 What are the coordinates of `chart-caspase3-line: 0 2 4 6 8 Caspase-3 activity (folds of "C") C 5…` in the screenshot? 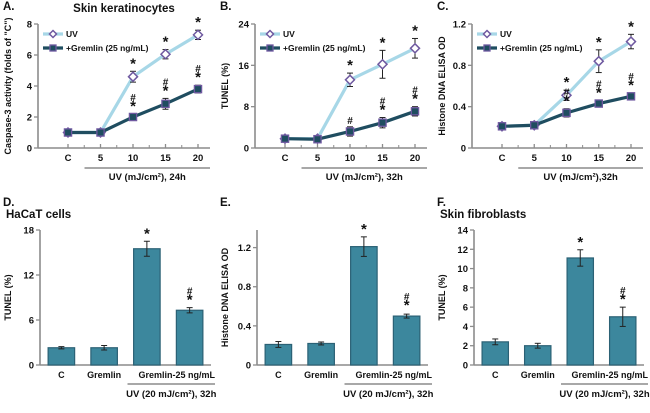 It's located at (106, 98).